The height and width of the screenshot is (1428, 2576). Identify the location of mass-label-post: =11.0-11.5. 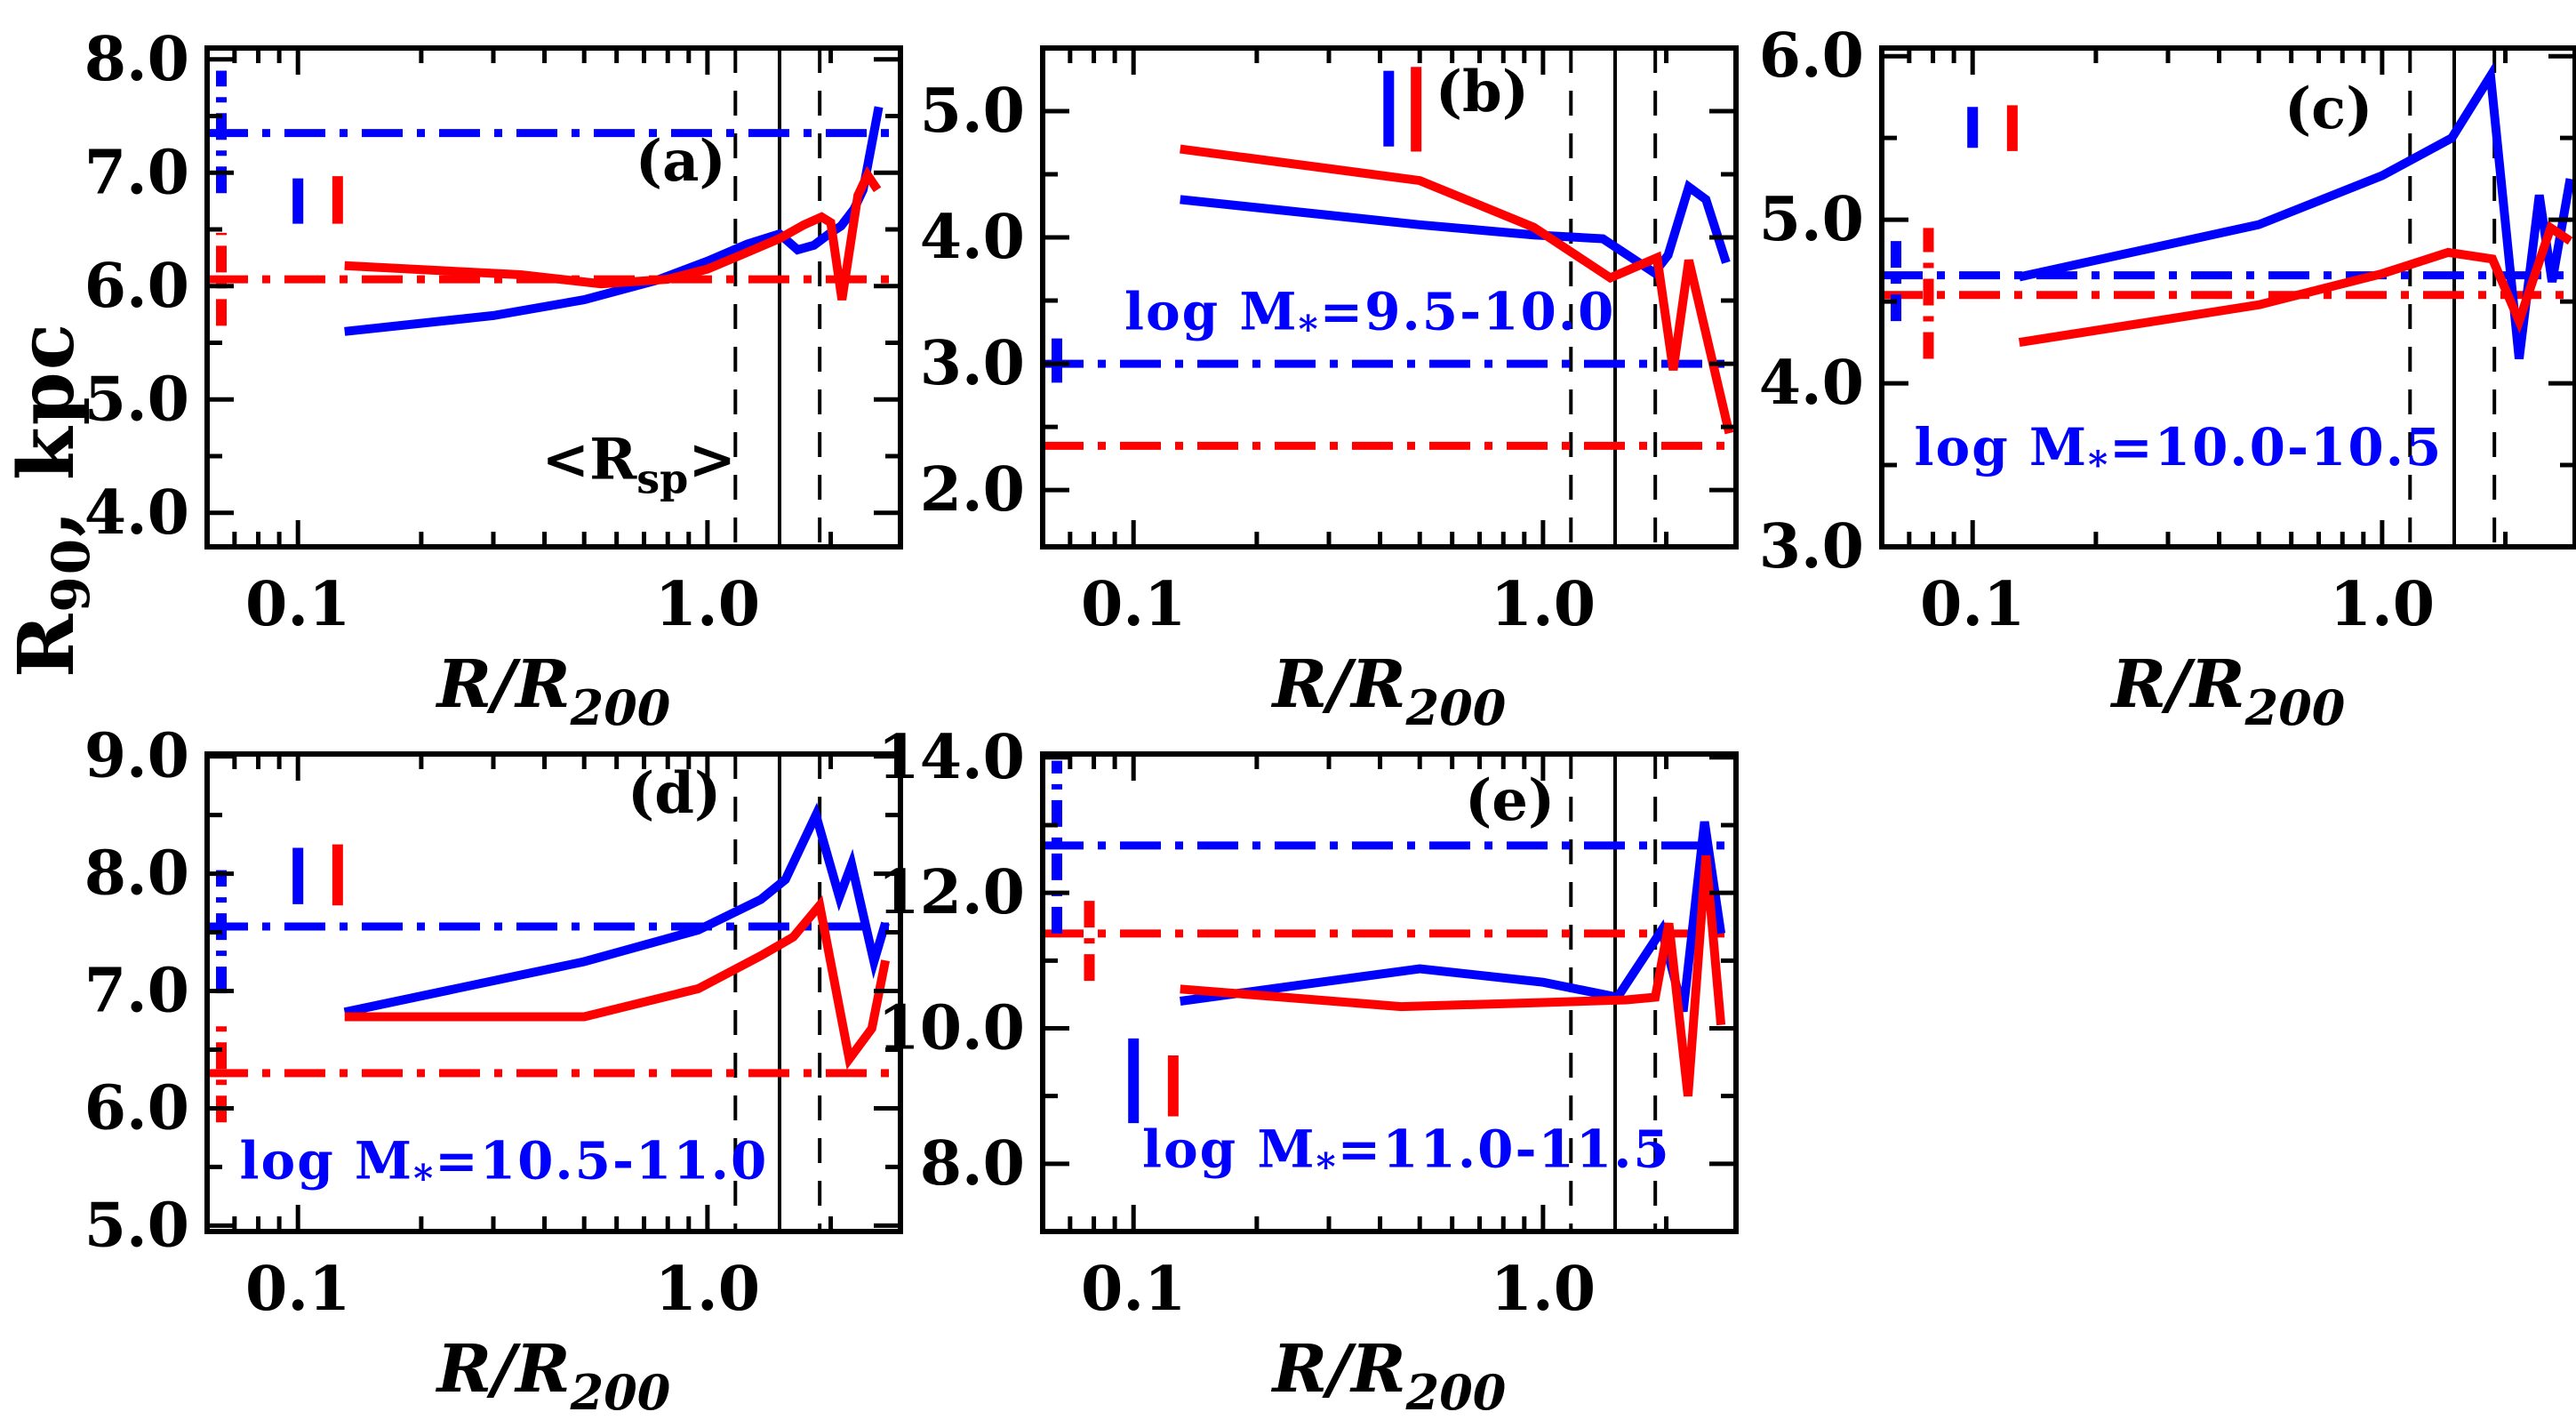
(1504, 1149).